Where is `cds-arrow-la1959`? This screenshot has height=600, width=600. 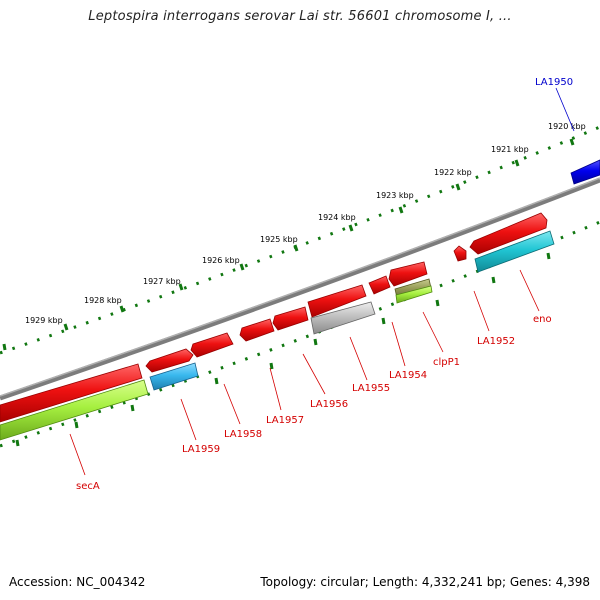 cds-arrow-la1959 is located at coordinates (174, 376).